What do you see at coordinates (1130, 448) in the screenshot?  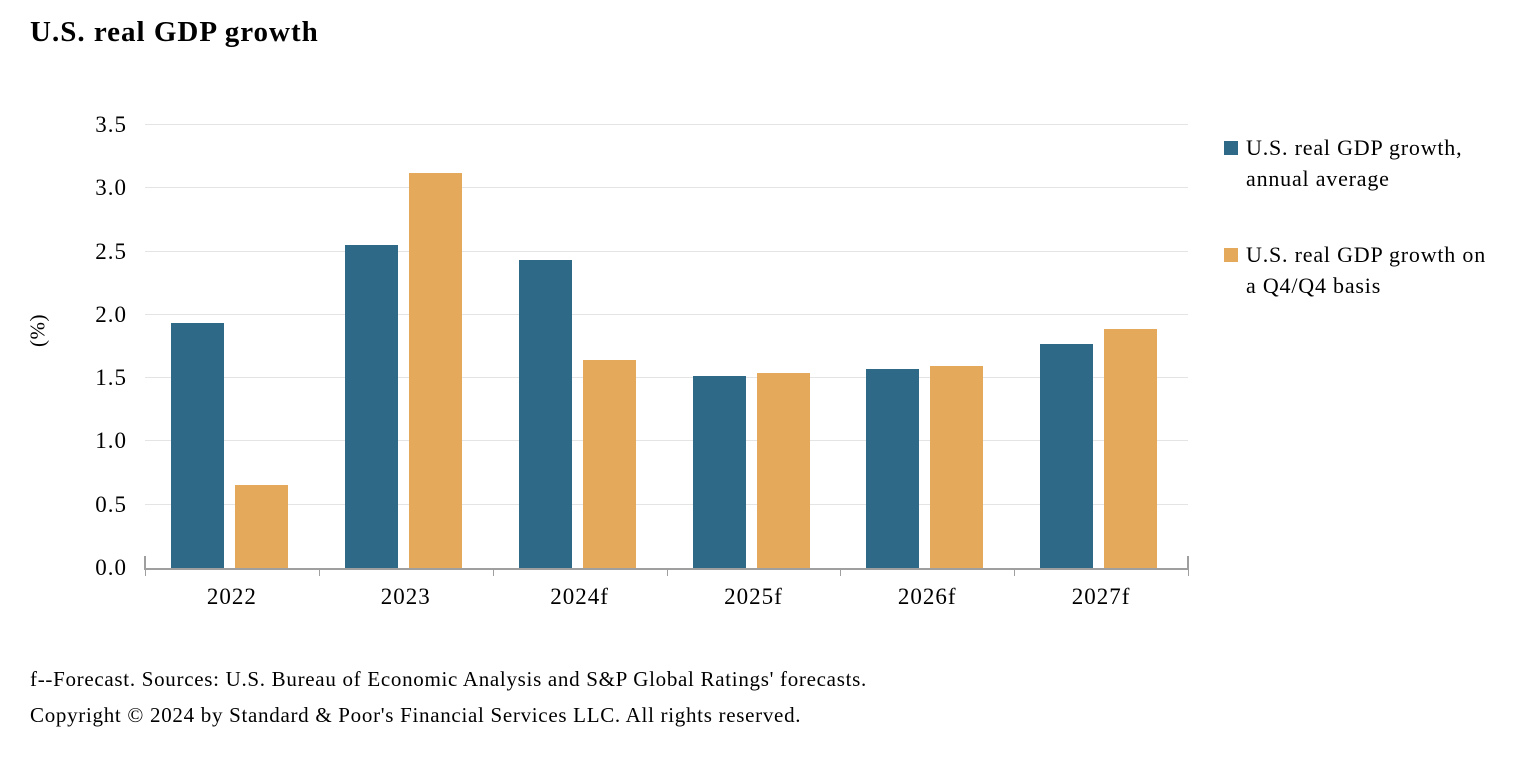 I see `bar-2027f-series2` at bounding box center [1130, 448].